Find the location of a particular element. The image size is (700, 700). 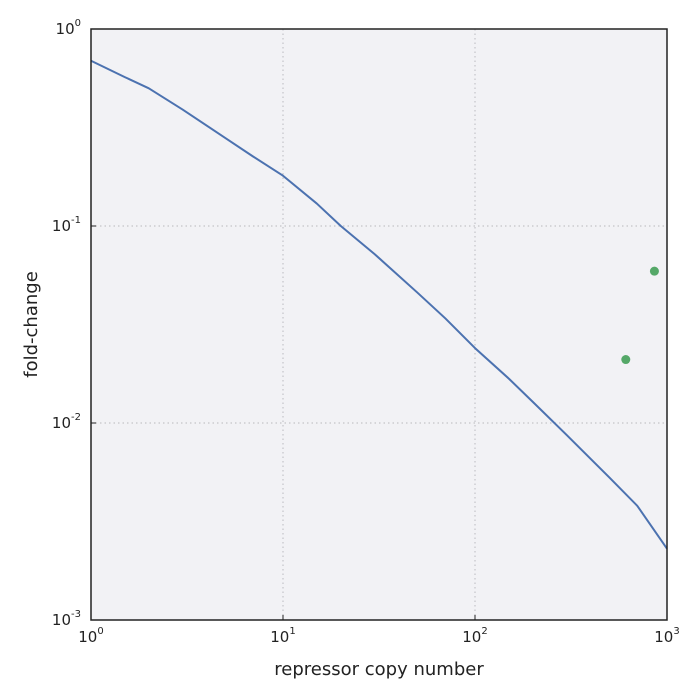

y-tick-label: 10⁻³ is located at coordinates (66, 619).